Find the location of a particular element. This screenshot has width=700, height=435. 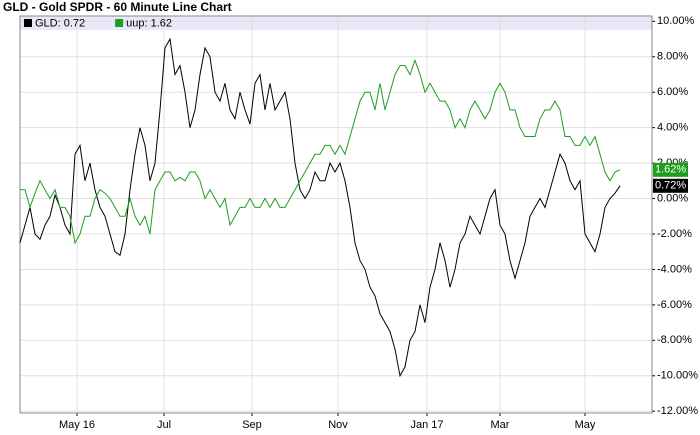

end-label: 1.62% is located at coordinates (670, 170).